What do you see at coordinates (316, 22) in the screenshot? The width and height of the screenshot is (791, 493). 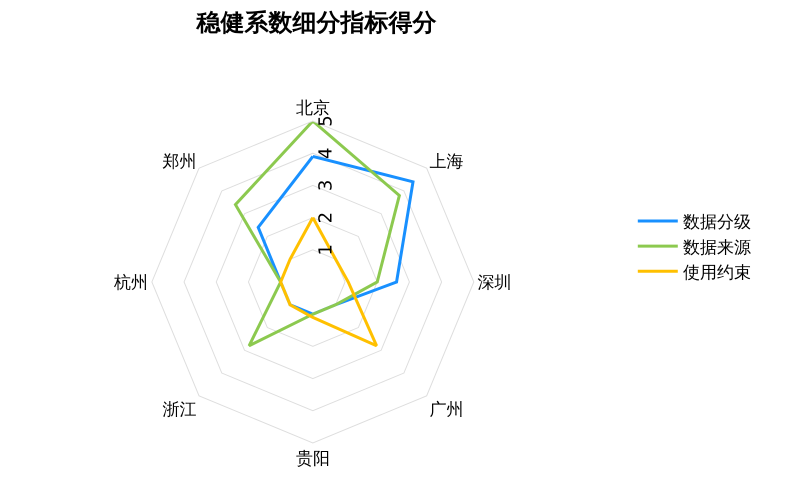 I see `chart-title: 稳健系数细分指标得分` at bounding box center [316, 22].